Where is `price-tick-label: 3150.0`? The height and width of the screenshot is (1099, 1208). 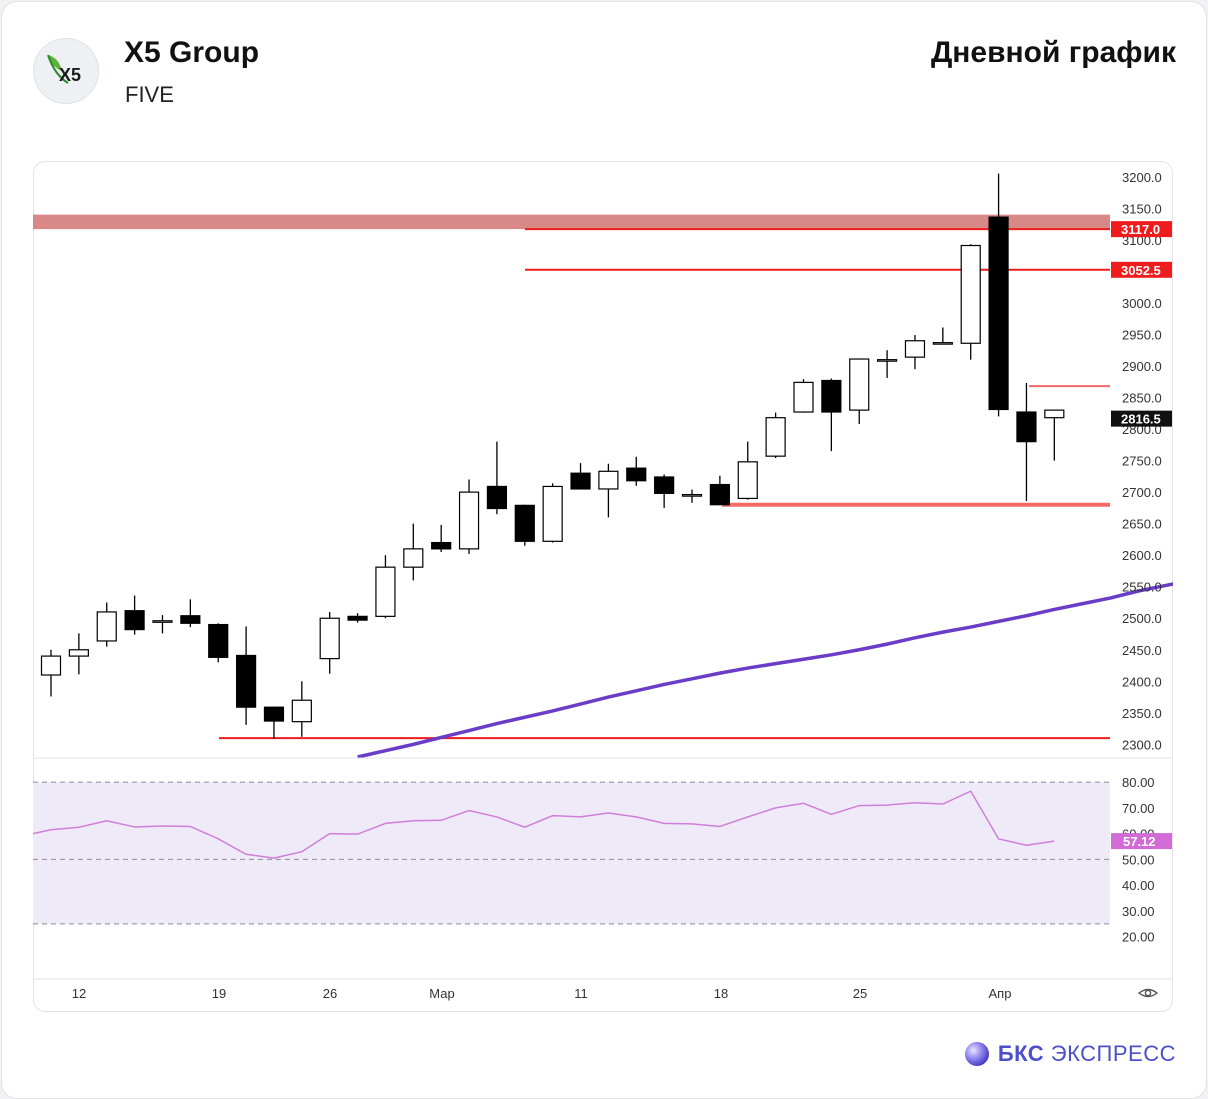
price-tick-label: 3150.0 is located at coordinates (1142, 208).